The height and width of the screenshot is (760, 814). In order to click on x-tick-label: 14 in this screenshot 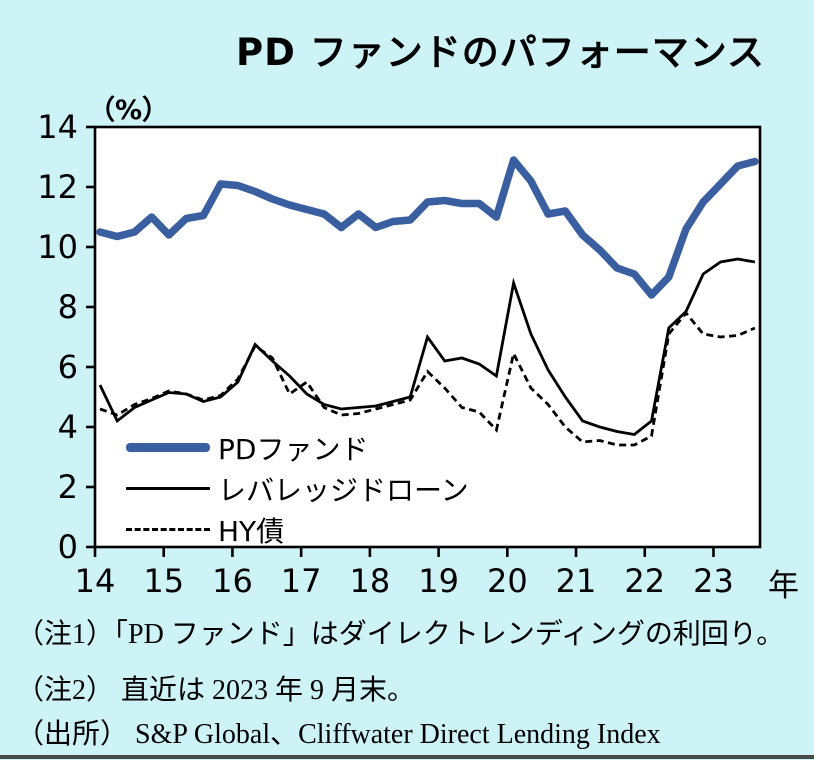, I will do `click(95, 581)`.